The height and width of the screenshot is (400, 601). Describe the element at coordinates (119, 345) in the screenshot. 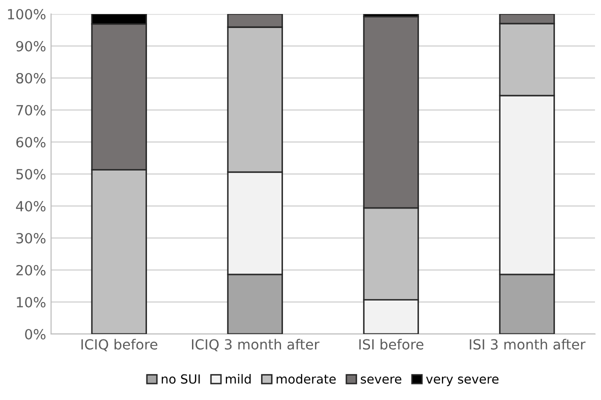

I see `x-tick-label: ICIQ before` at that location.